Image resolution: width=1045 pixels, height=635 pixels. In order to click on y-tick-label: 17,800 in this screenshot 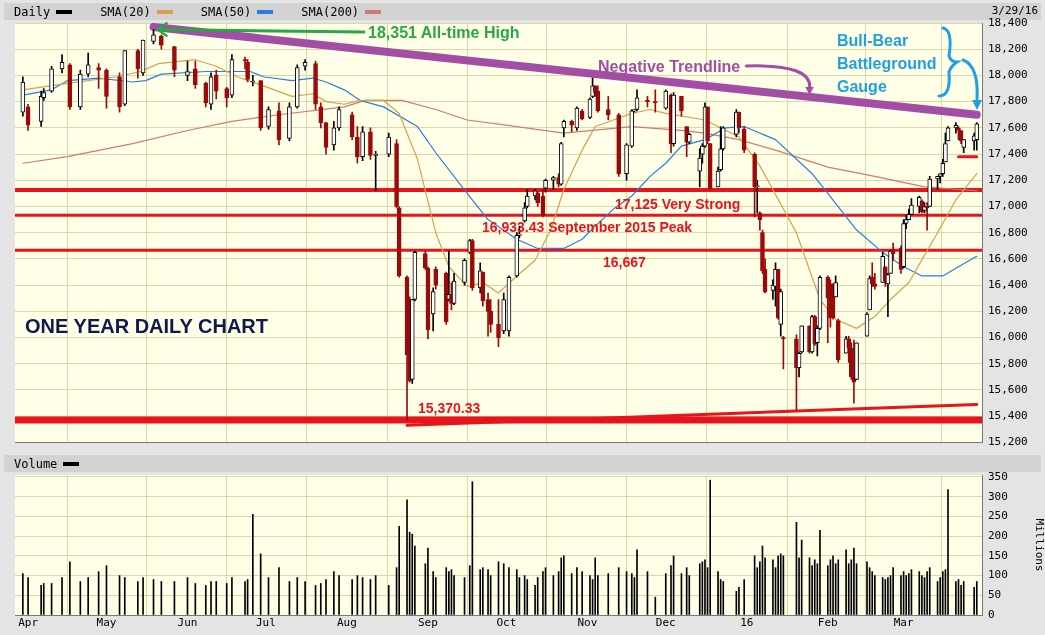, I will do `click(1008, 101)`.